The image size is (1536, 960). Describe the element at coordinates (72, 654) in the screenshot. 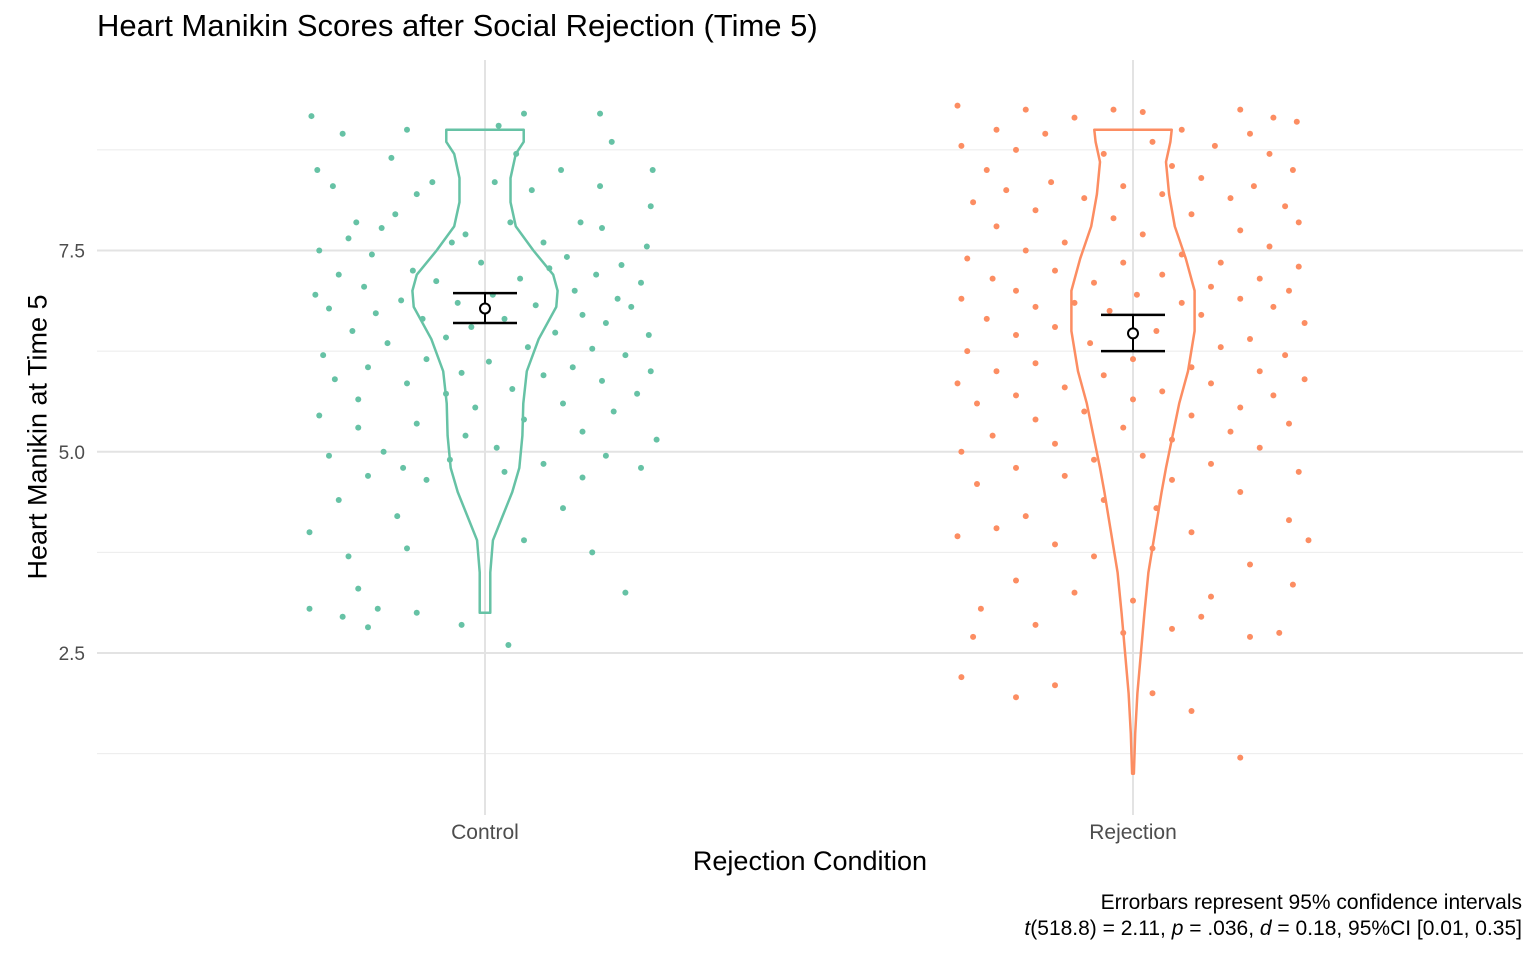

I see `y-tick-label: 2.5` at that location.